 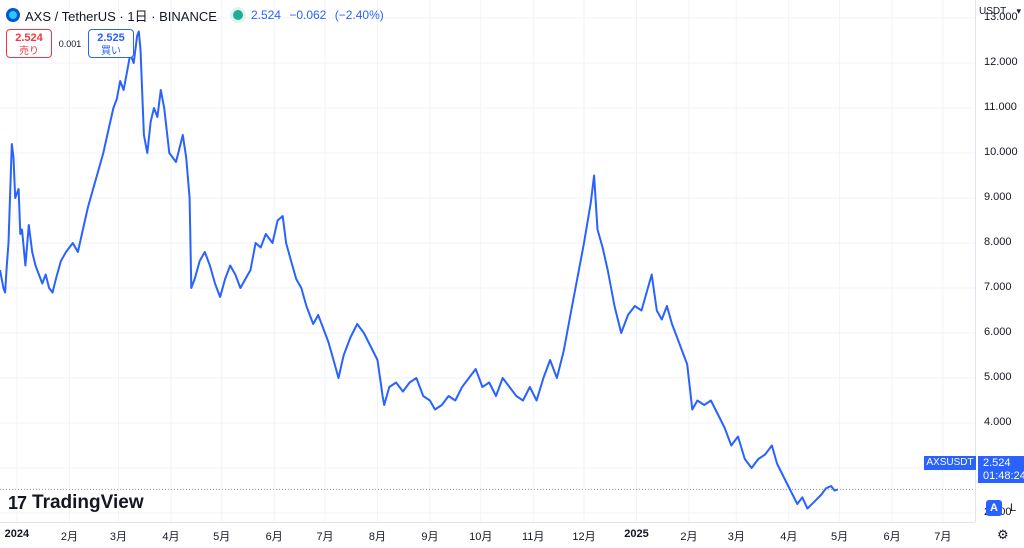 What do you see at coordinates (584, 537) in the screenshot?
I see `time-tick-label: 12月` at bounding box center [584, 537].